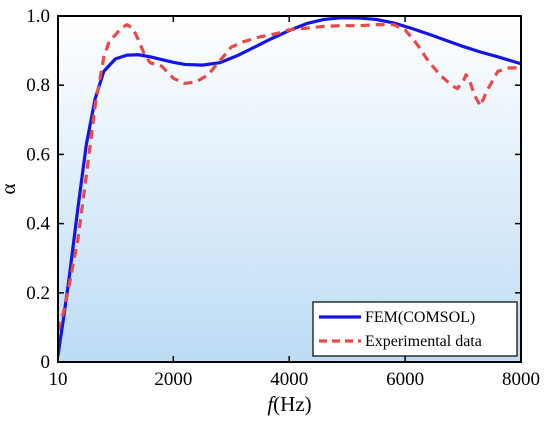  What do you see at coordinates (38, 293) in the screenshot?
I see `y-tick-label: 0.2` at bounding box center [38, 293].